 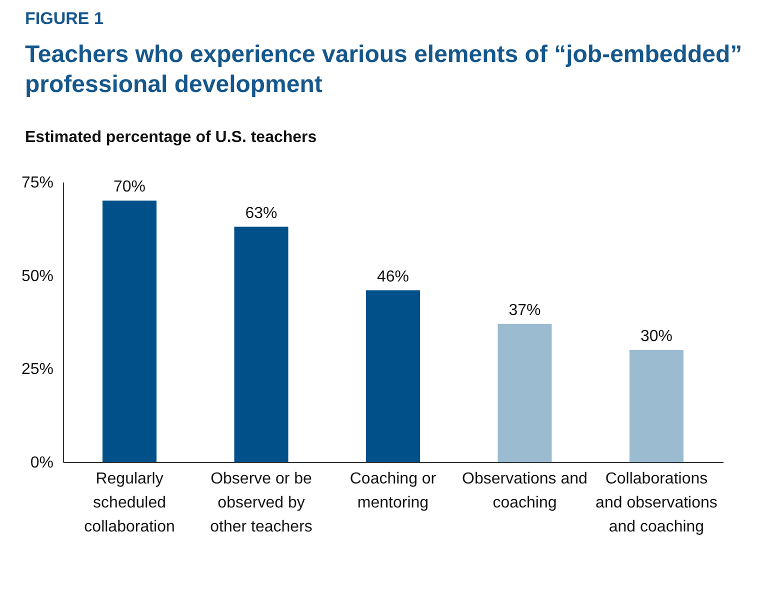 I want to click on x-tick-label: Collaborations and observations and coaching, so click(x=657, y=503).